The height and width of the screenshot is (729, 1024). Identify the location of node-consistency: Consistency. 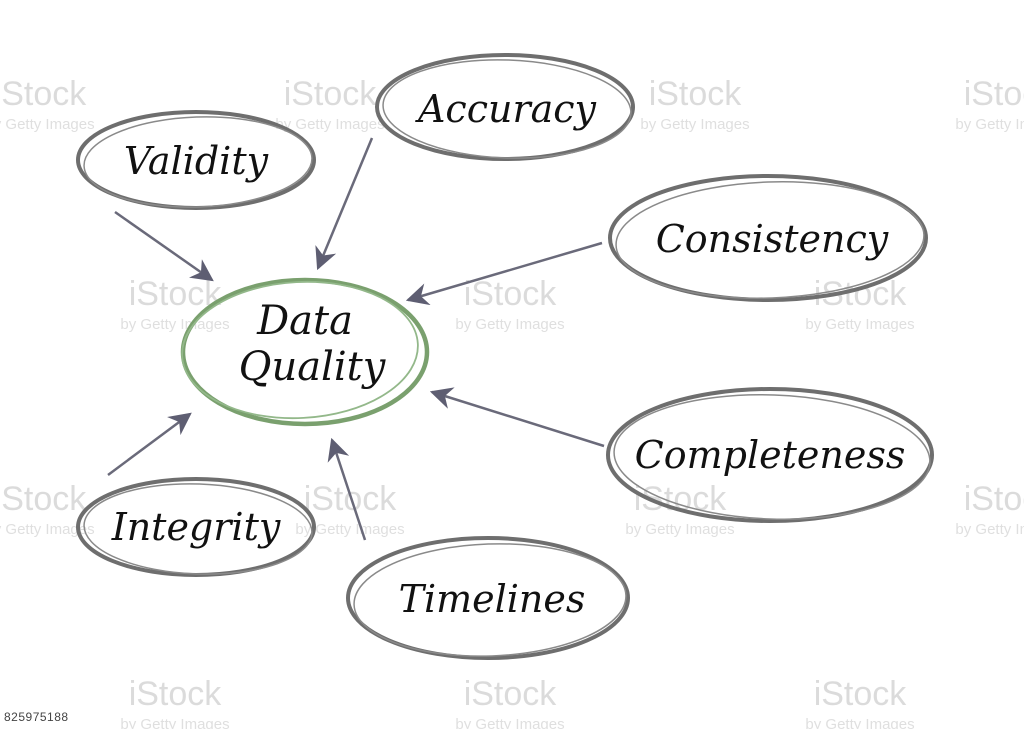
(768, 239).